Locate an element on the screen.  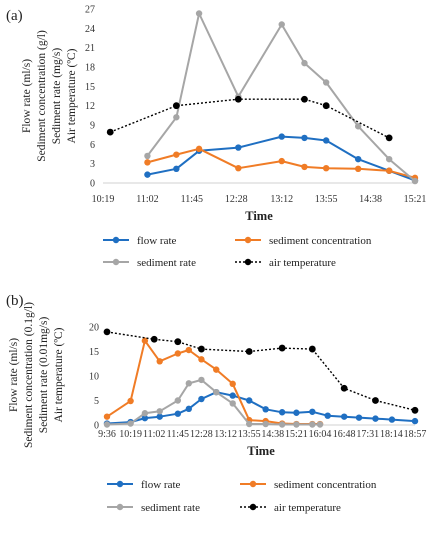
series-line-sediment-concentration is located at coordinates (213, 382).